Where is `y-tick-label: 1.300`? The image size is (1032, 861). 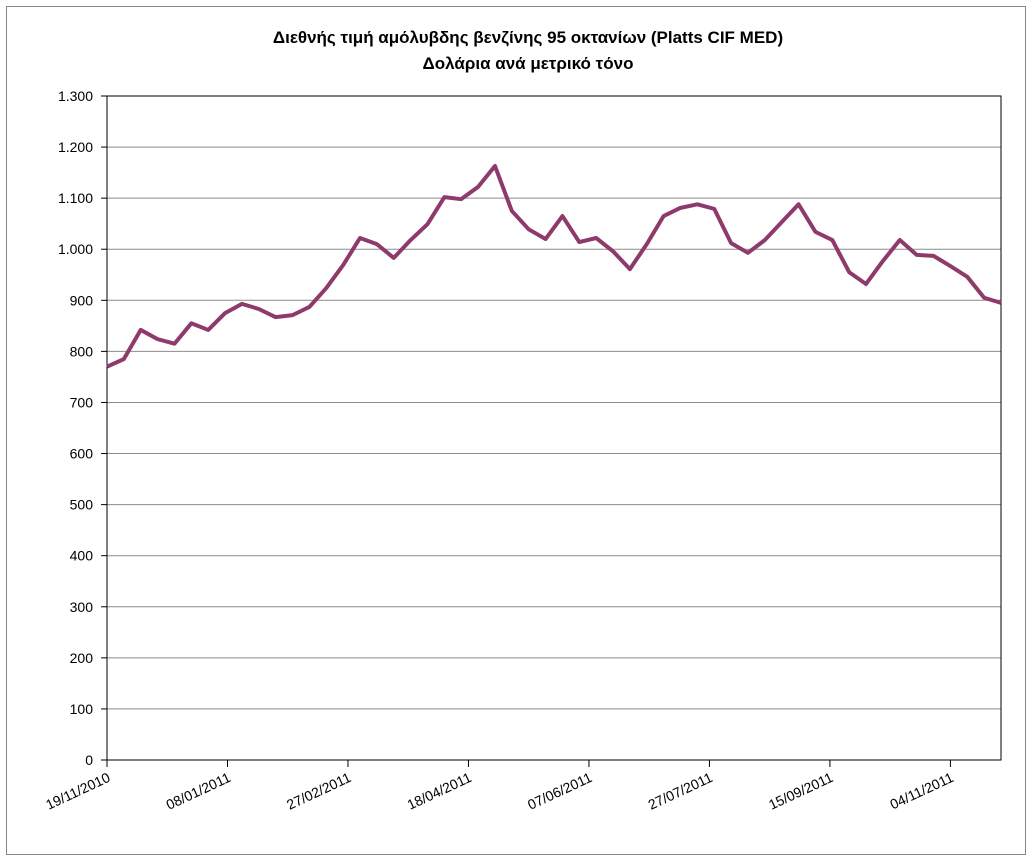 y-tick-label: 1.300 is located at coordinates (75, 96).